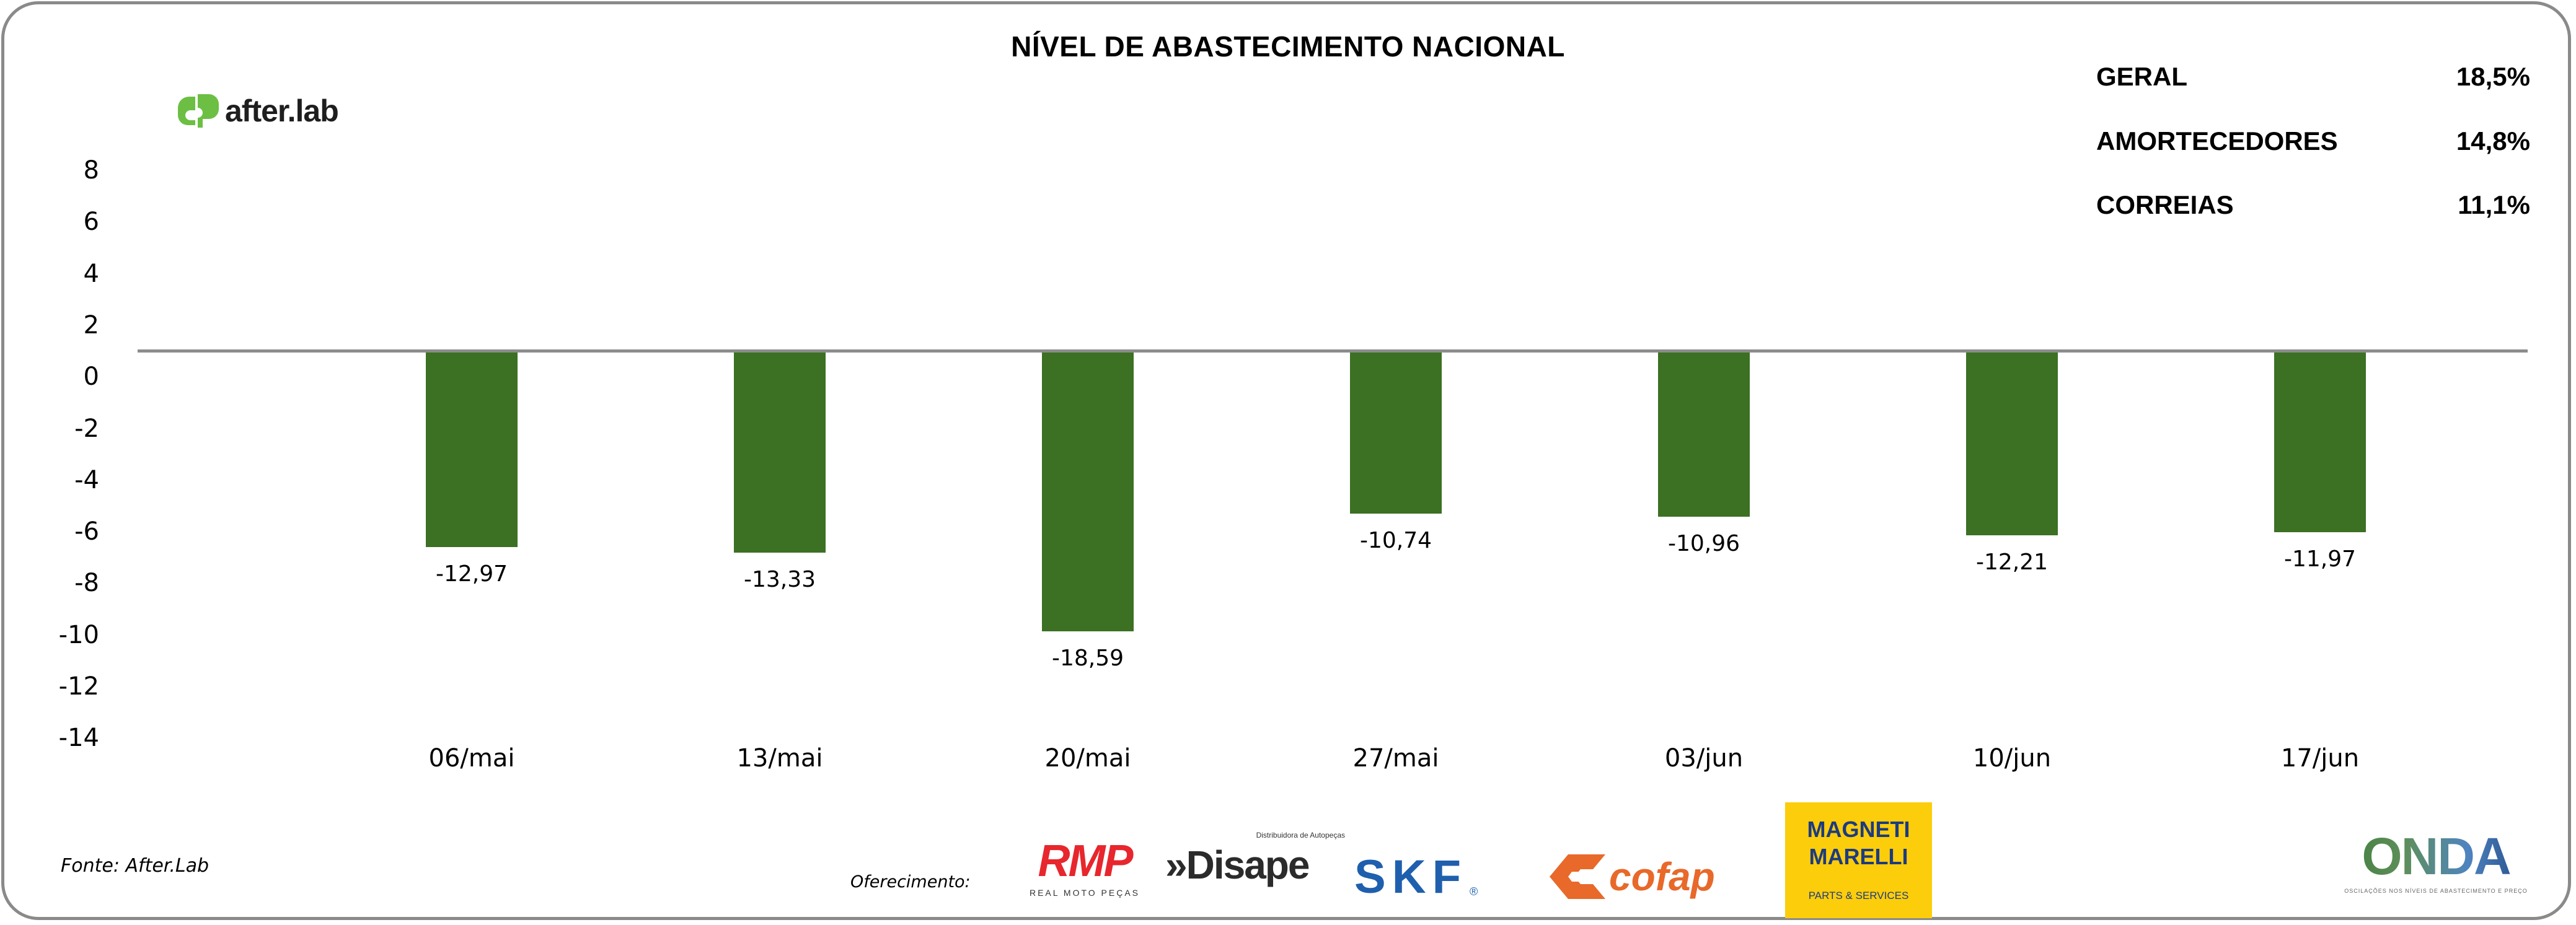 Image resolution: width=2576 pixels, height=925 pixels. I want to click on sponsor-cofap-logo: cofap, so click(1655, 877).